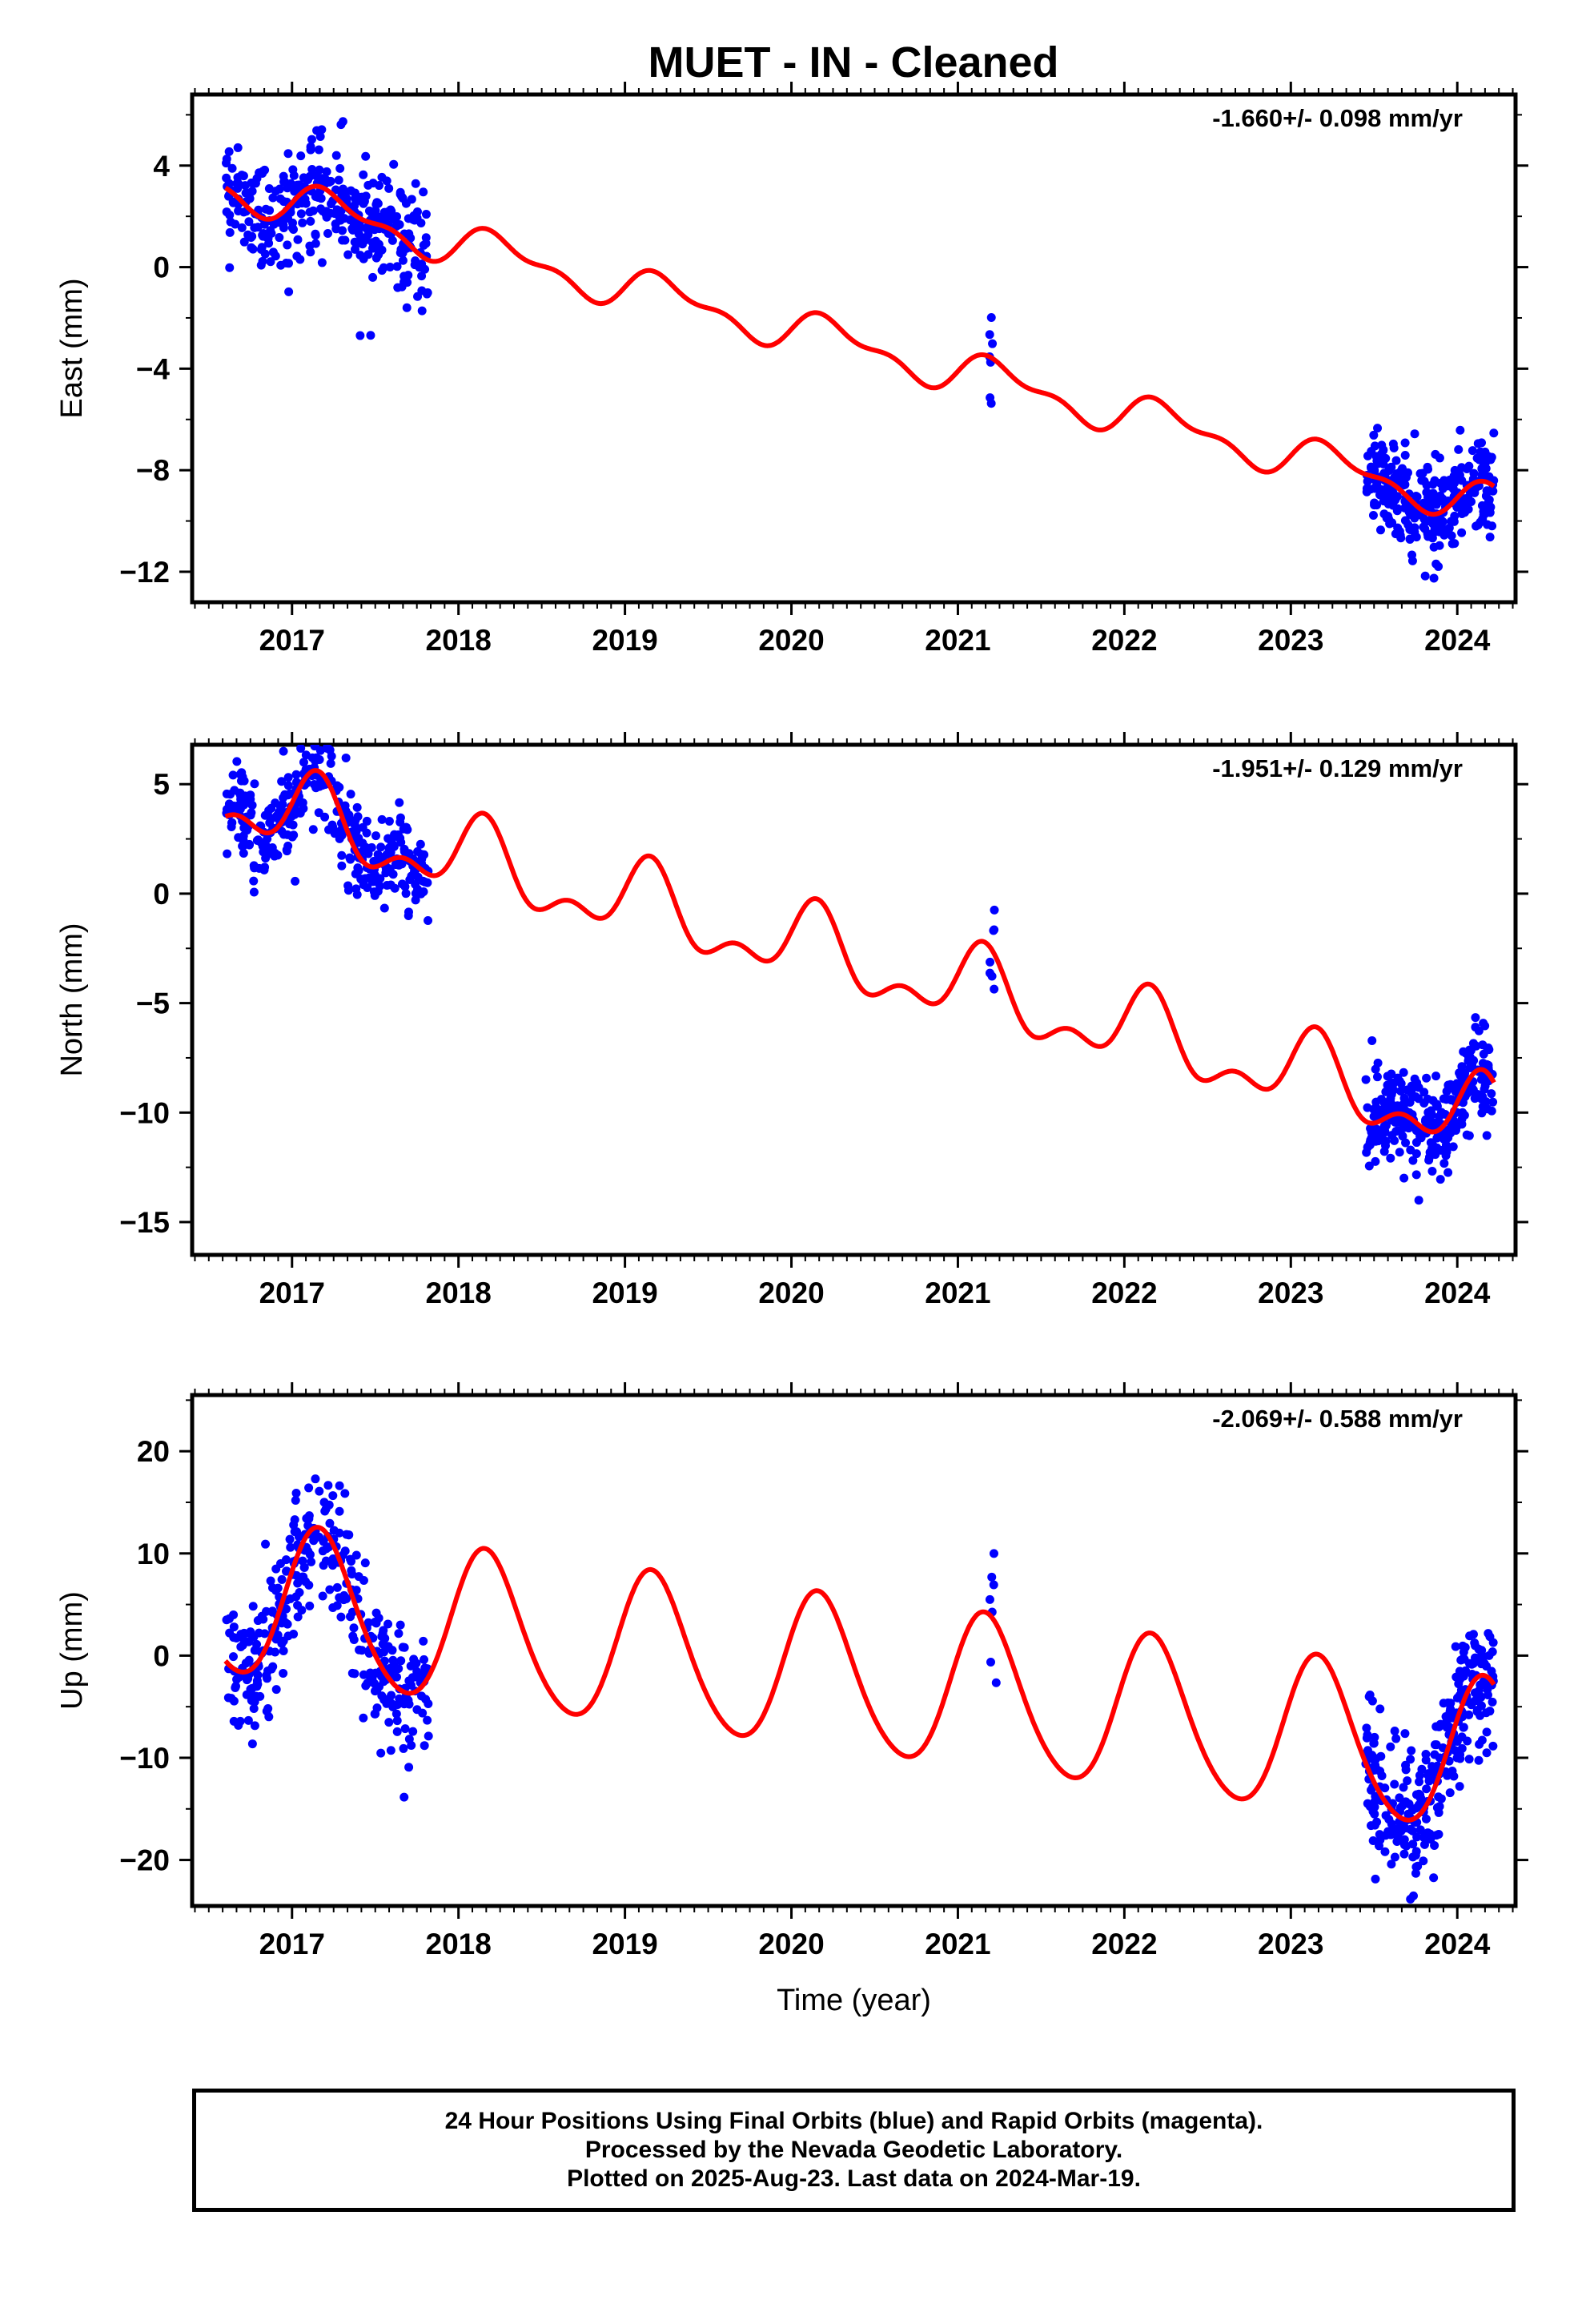 The height and width of the screenshot is (2324, 1582). I want to click on x-tick-label: 2020, so click(791, 1293).